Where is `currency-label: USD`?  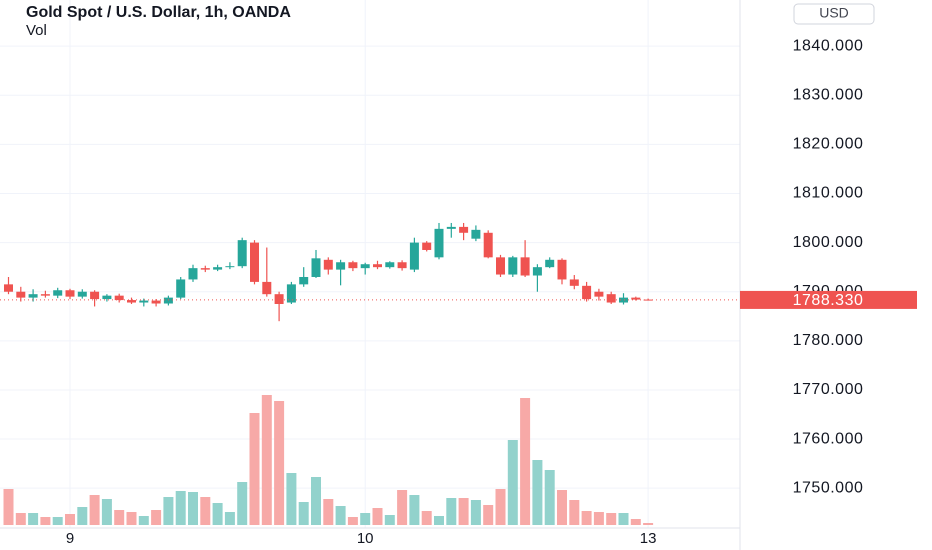 currency-label: USD is located at coordinates (834, 13).